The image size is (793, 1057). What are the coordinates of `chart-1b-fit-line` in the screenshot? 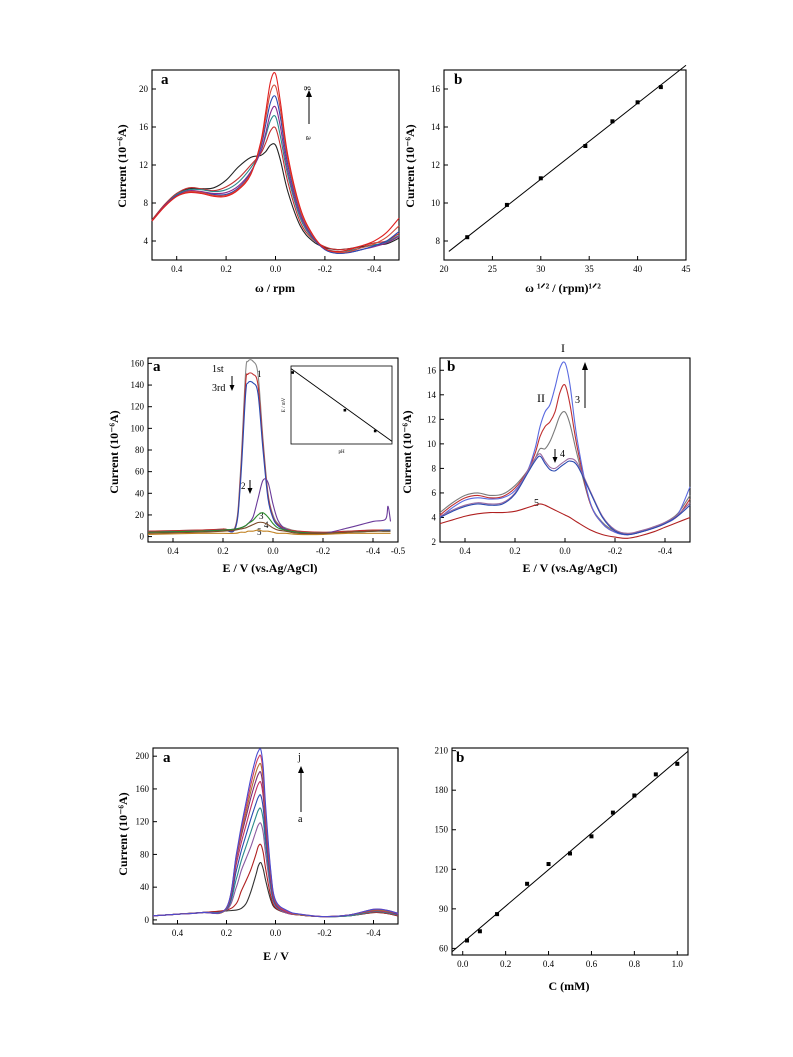 It's located at (567, 158).